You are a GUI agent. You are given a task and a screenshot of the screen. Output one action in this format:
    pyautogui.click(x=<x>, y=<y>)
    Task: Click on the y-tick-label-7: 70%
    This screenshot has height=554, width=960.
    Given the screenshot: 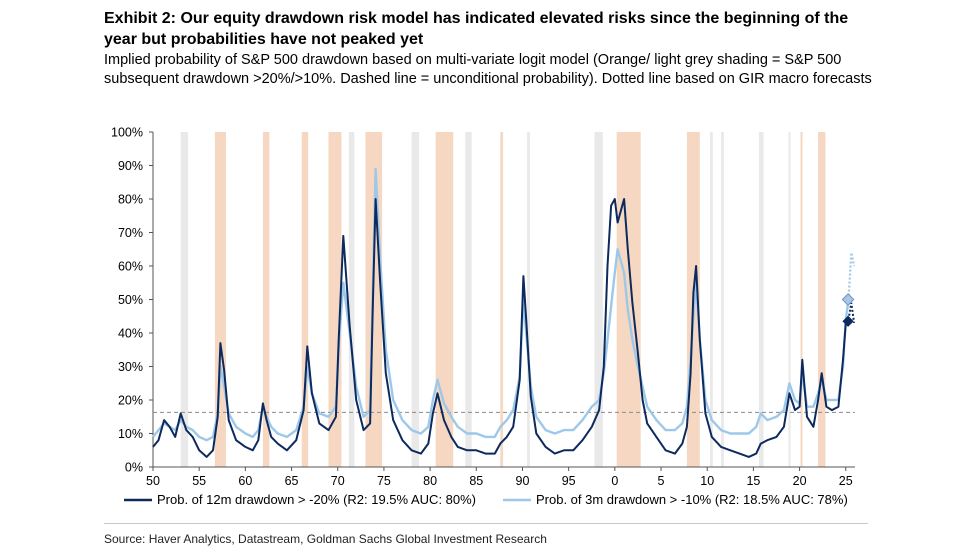 What is the action you would take?
    pyautogui.click(x=130, y=233)
    